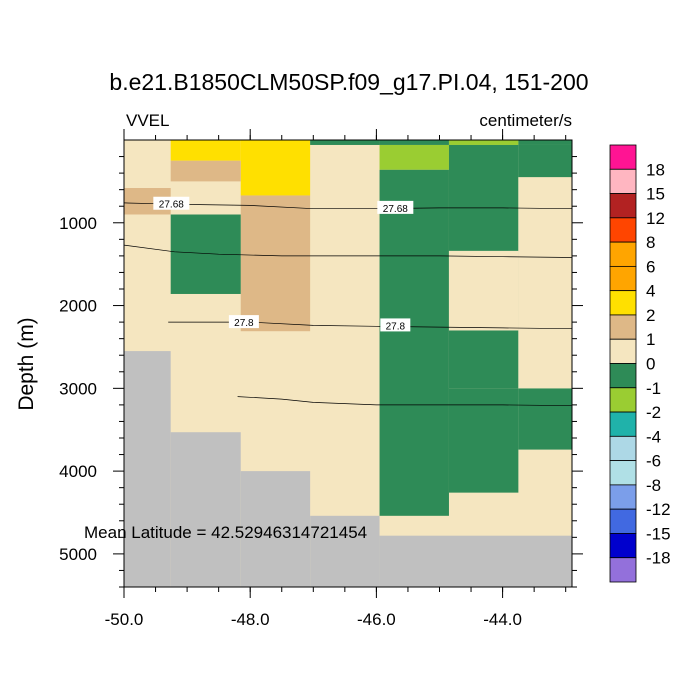  What do you see at coordinates (640, 363) in the screenshot?
I see `colorbar: 18 15 12 8 6 4 2 1 0 -1 -2 -4 -6 -8 -12 -15 -18` at bounding box center [640, 363].